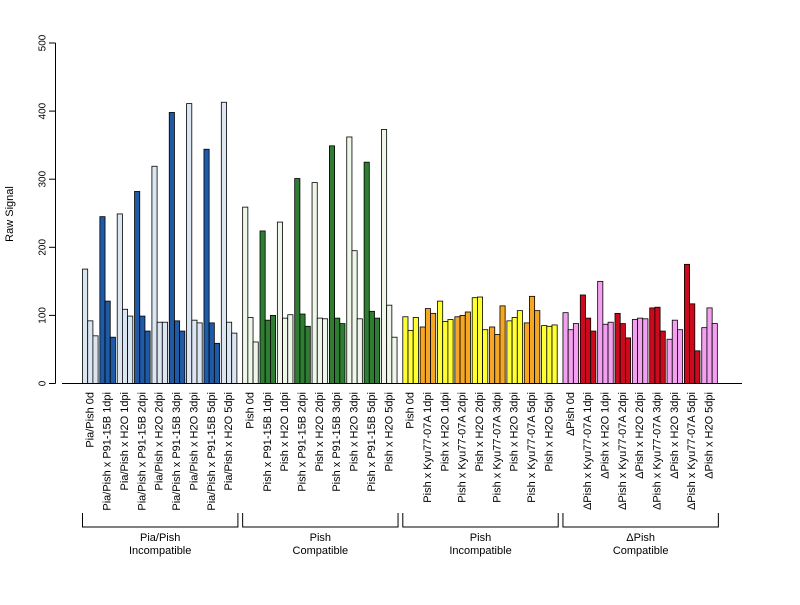  What do you see at coordinates (463, 447) in the screenshot?
I see `category-label: Pish x Kyu77-07A 2dpi` at bounding box center [463, 447].